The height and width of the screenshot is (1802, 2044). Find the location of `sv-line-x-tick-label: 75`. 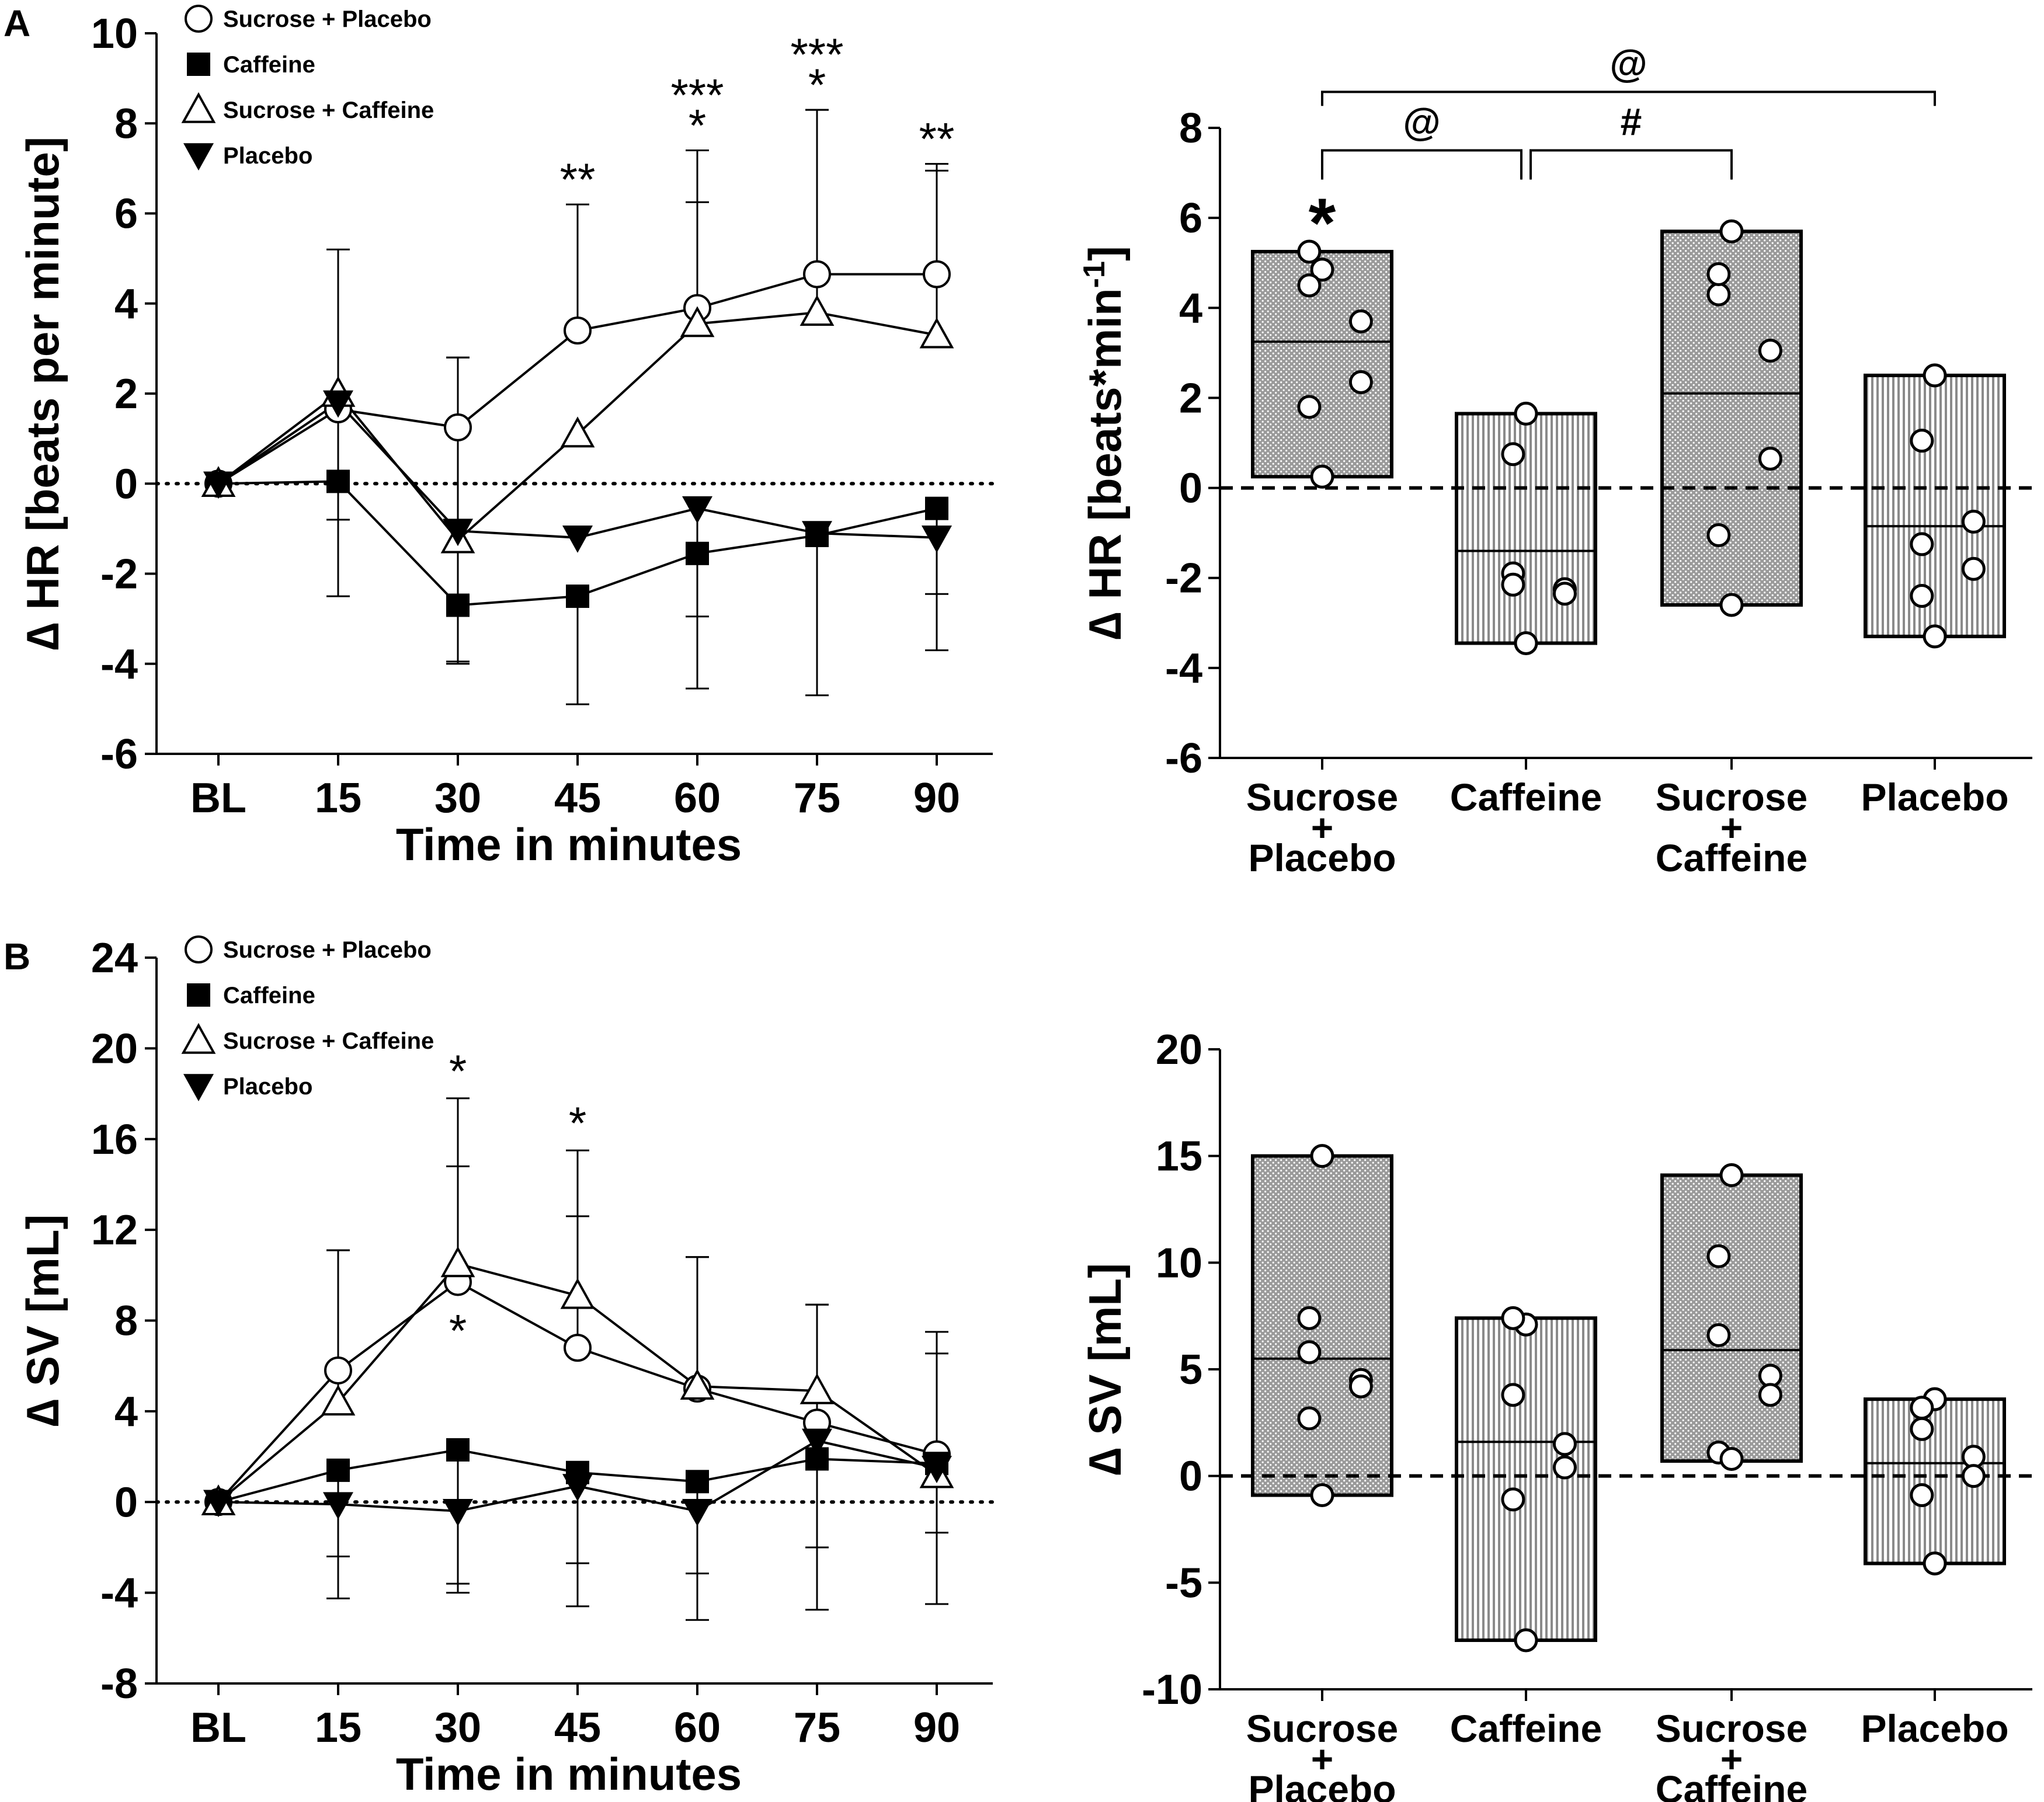

sv-line-x-tick-label: 75 is located at coordinates (817, 1727).